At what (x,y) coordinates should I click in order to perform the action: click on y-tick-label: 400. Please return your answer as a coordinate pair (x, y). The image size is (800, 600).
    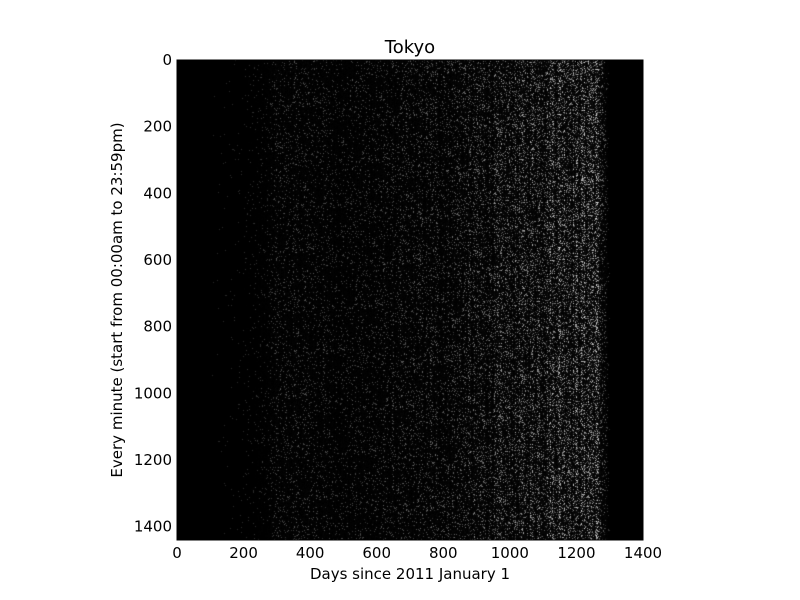
    Looking at the image, I should click on (157, 193).